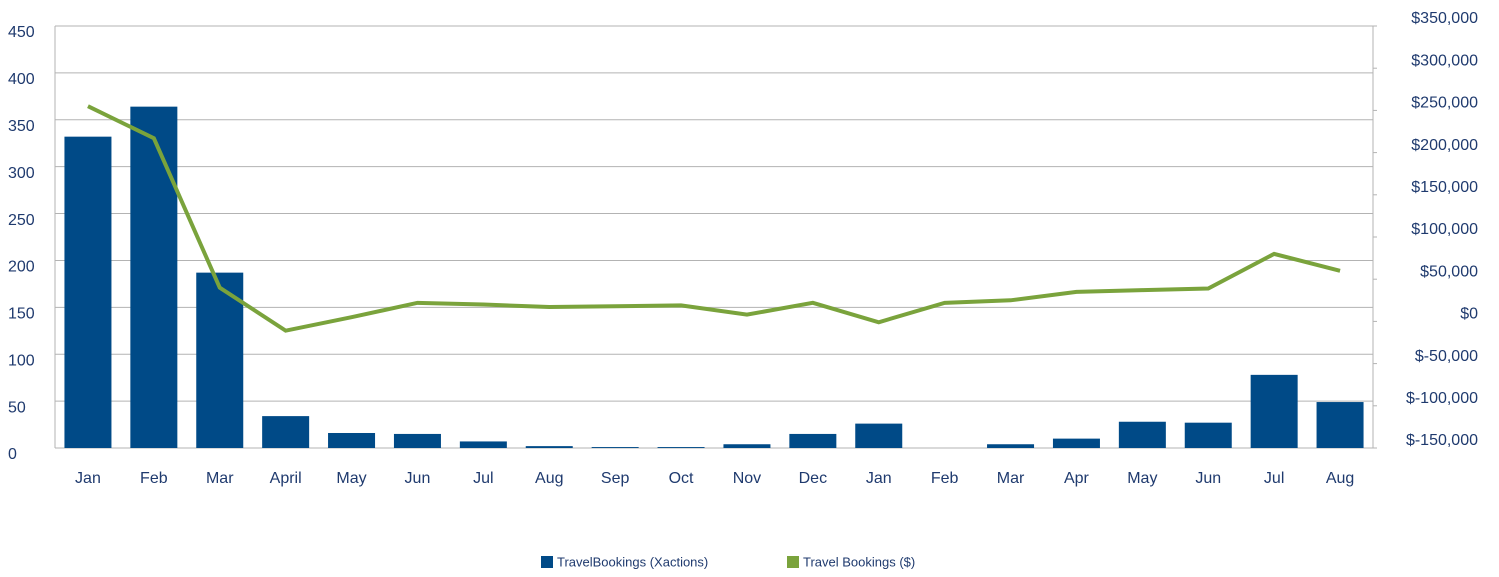 The image size is (1499, 577). What do you see at coordinates (813, 478) in the screenshot?
I see `x-tick-label: Dec` at bounding box center [813, 478].